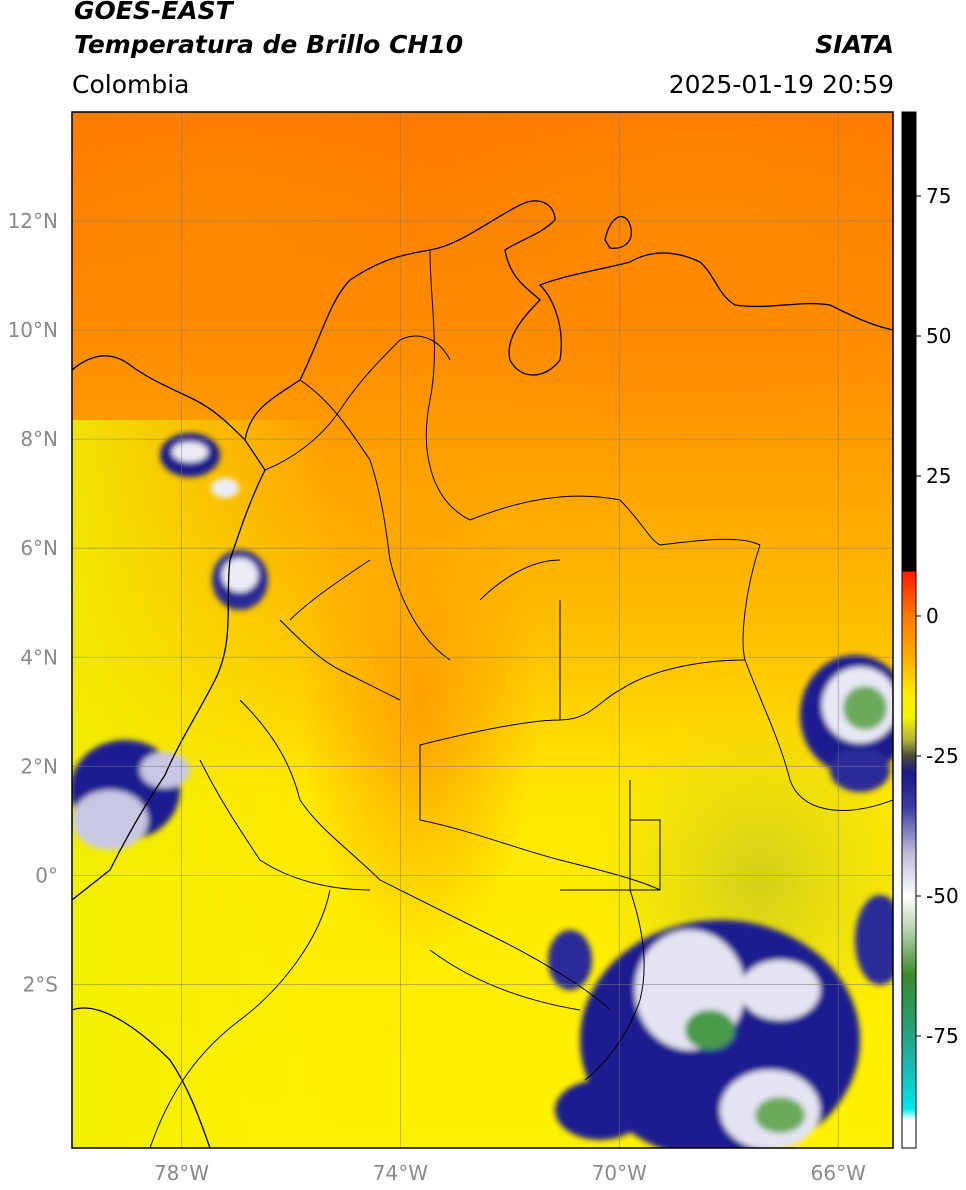  What do you see at coordinates (39, 439) in the screenshot?
I see `y-tick-label: 8°N` at bounding box center [39, 439].